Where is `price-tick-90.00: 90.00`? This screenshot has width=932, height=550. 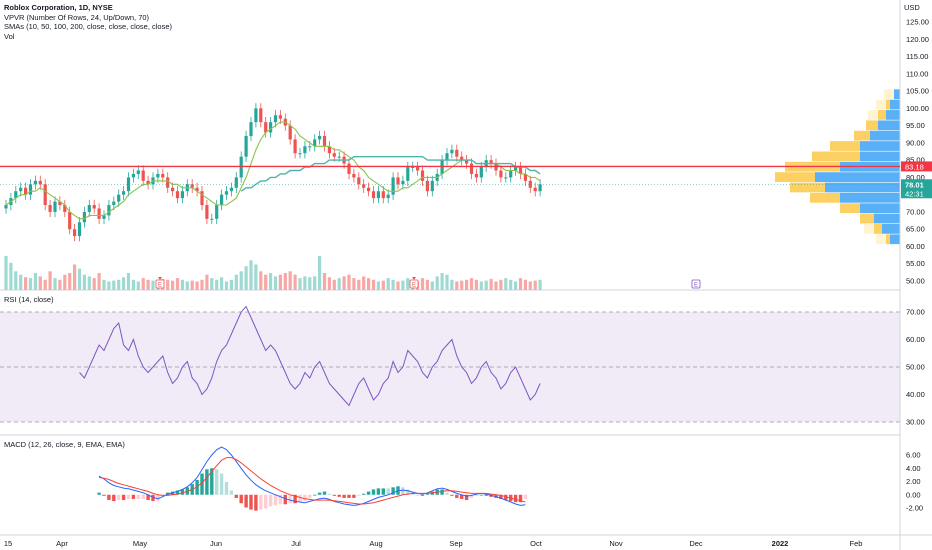 price-tick-90.00: 90.00 is located at coordinates (915, 142).